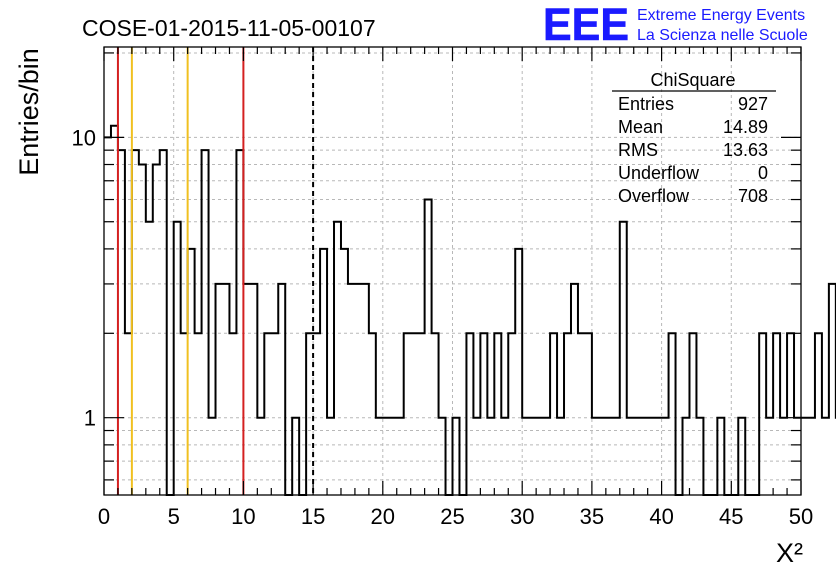 The height and width of the screenshot is (572, 836). What do you see at coordinates (753, 104) in the screenshot?
I see `stats-row-value: 927` at bounding box center [753, 104].